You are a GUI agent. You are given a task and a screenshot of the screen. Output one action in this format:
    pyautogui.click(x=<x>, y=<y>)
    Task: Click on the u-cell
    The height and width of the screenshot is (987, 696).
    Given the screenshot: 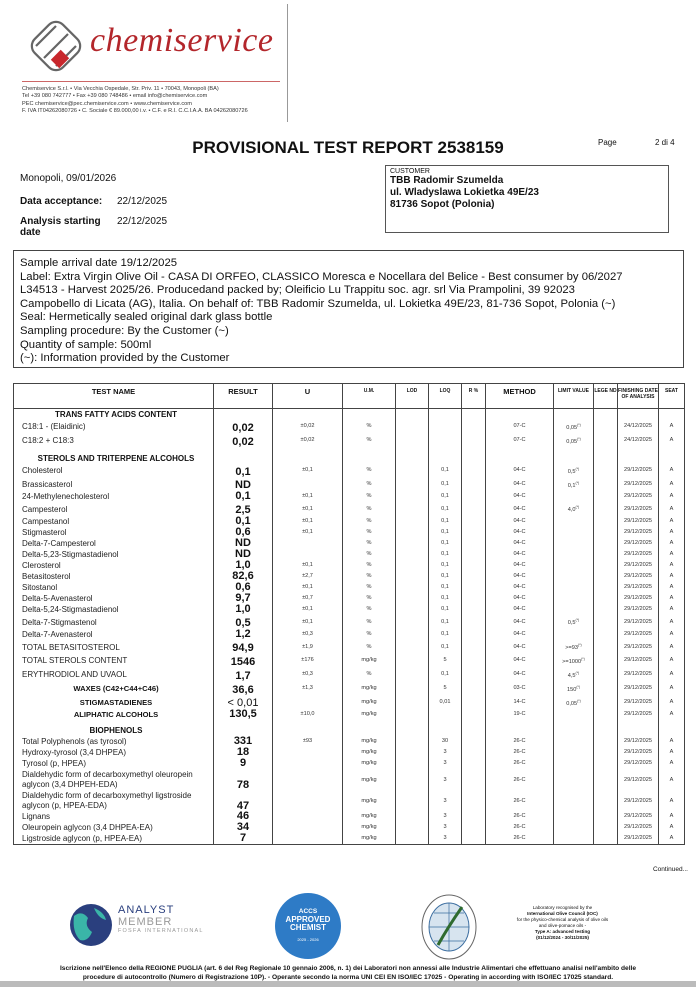 What is the action you would take?
    pyautogui.click(x=307, y=702)
    